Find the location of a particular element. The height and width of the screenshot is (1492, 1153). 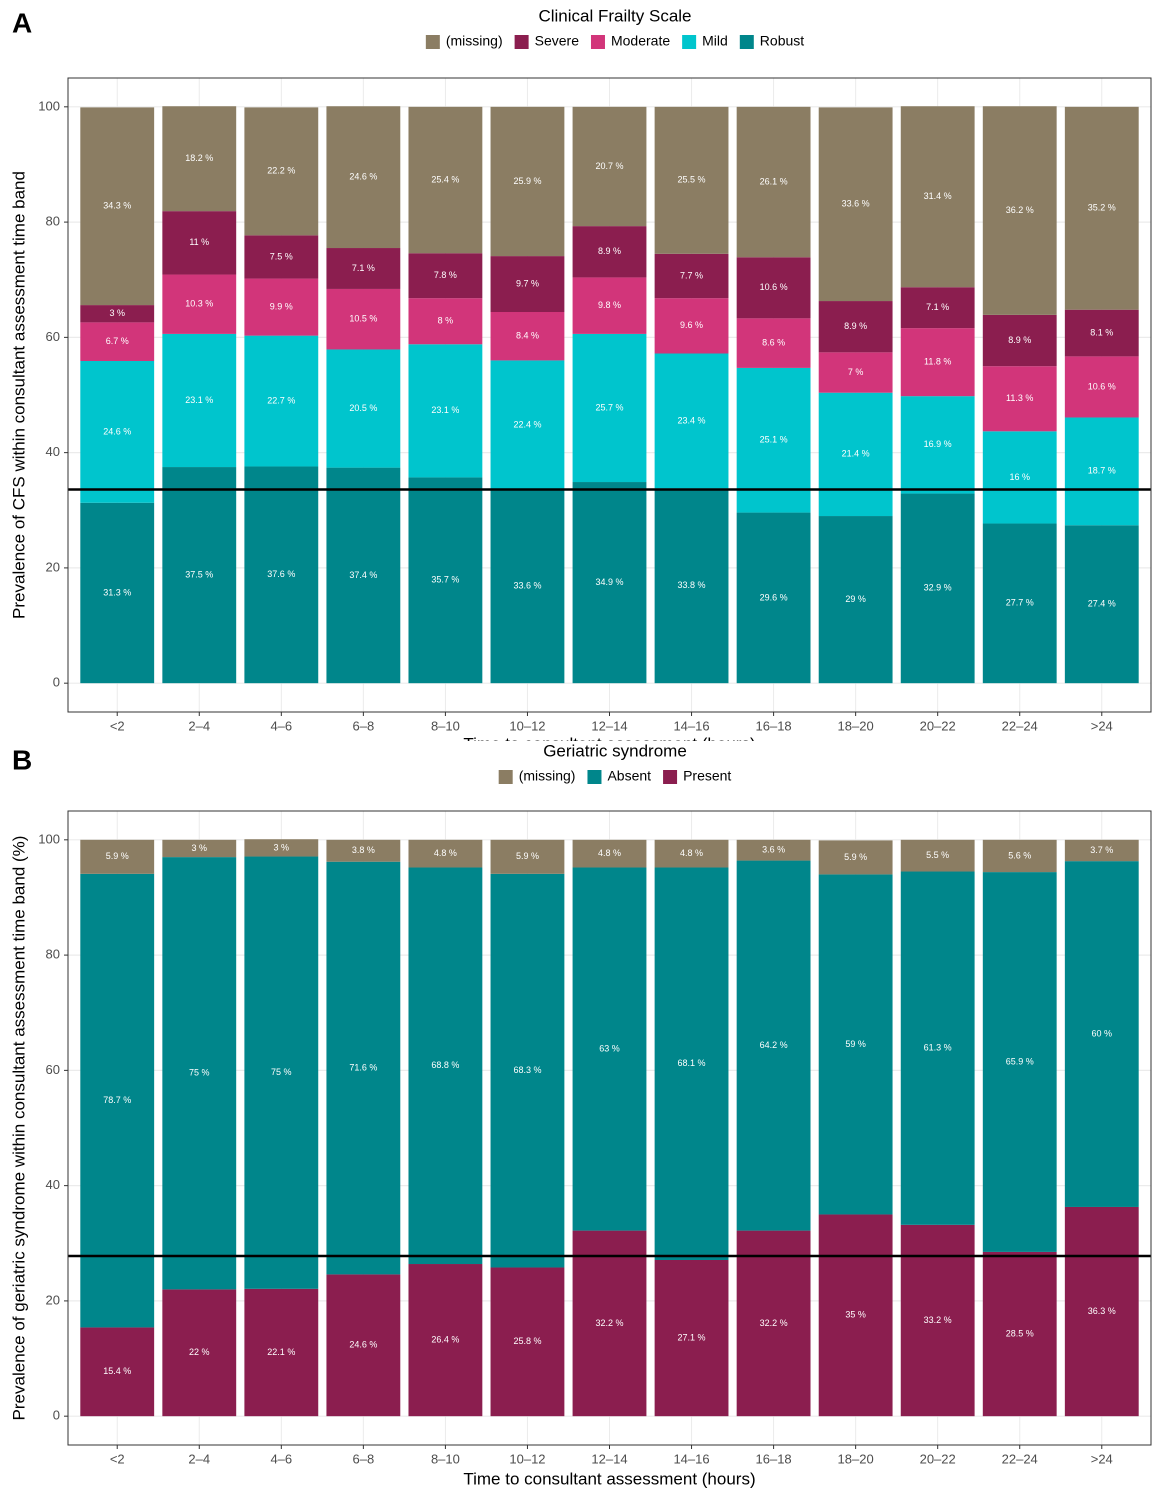

data-label: 25.4 % is located at coordinates (445, 179).